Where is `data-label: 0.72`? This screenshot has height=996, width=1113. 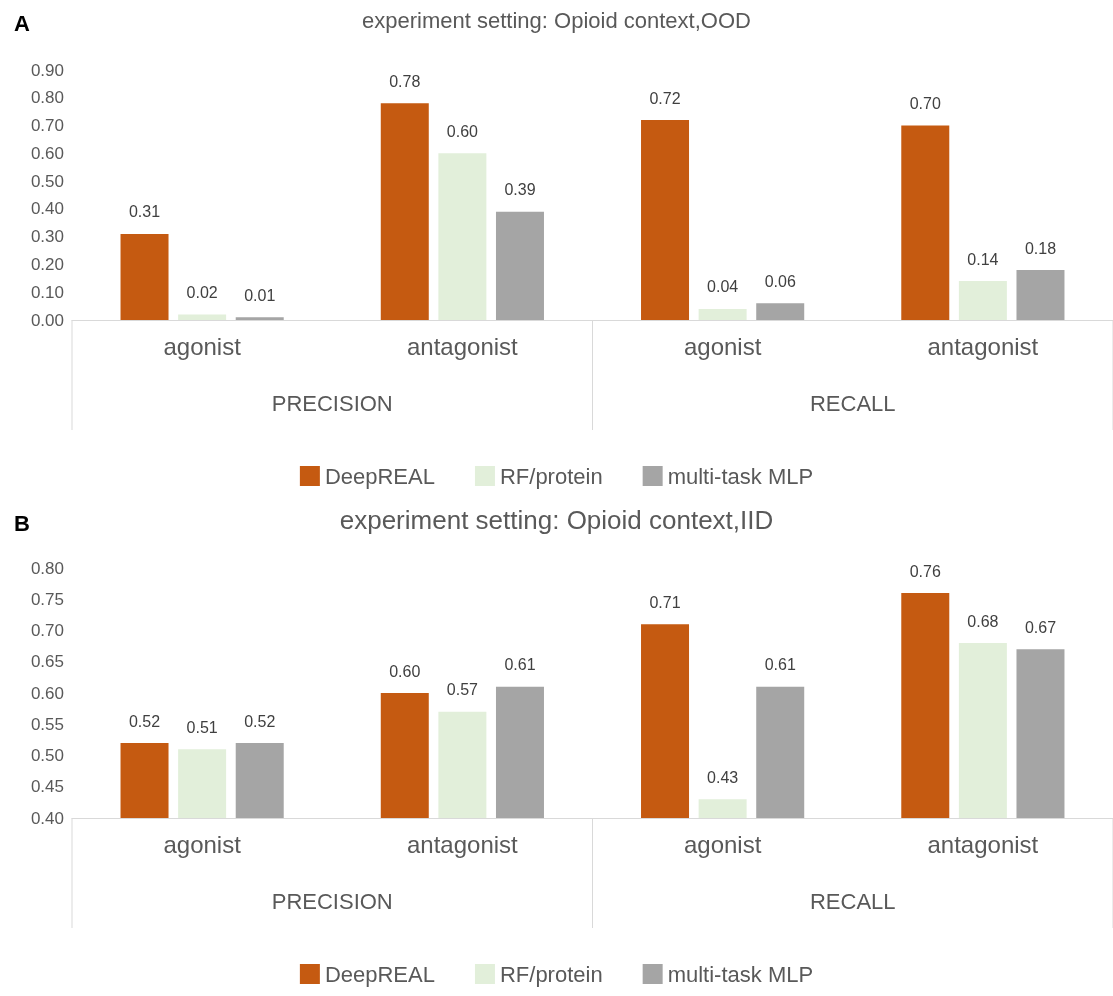 data-label: 0.72 is located at coordinates (665, 98).